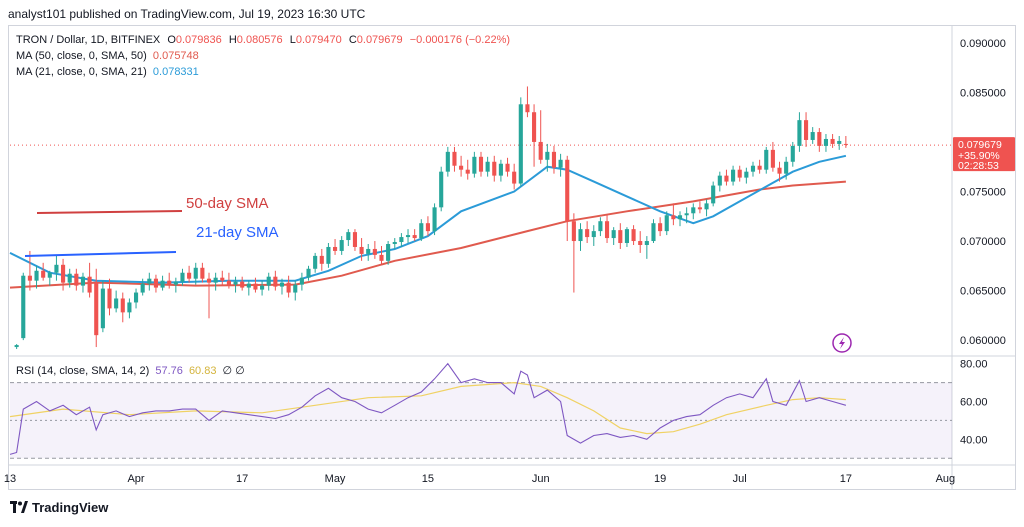 The width and height of the screenshot is (1024, 527). Describe the element at coordinates (198, 40) in the screenshot. I see `legend-o-value: 0.079836` at that location.